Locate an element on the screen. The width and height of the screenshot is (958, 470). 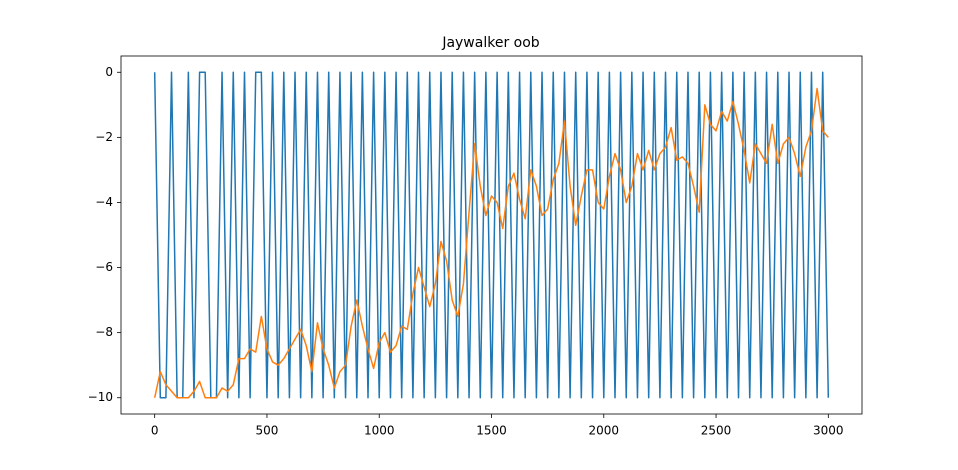
y-tick-label: −2 is located at coordinates (104, 137).